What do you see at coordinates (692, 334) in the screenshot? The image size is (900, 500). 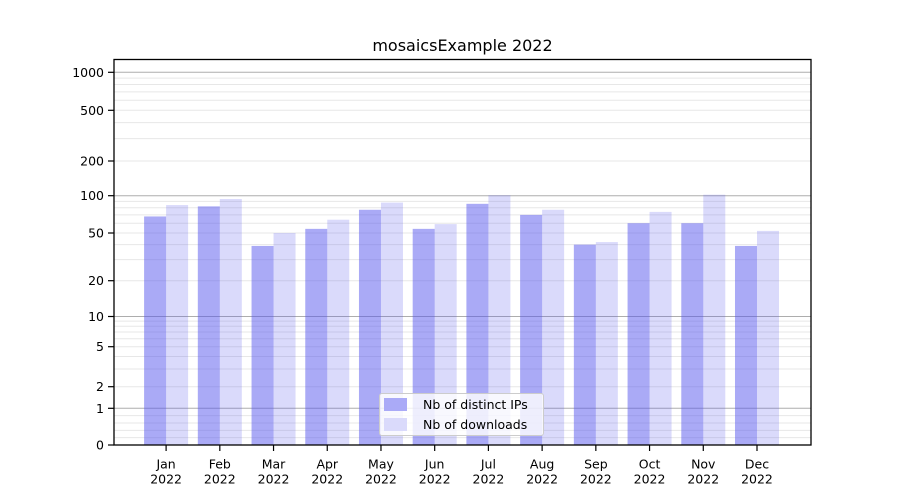 I see `bar-nov-ips` at bounding box center [692, 334].